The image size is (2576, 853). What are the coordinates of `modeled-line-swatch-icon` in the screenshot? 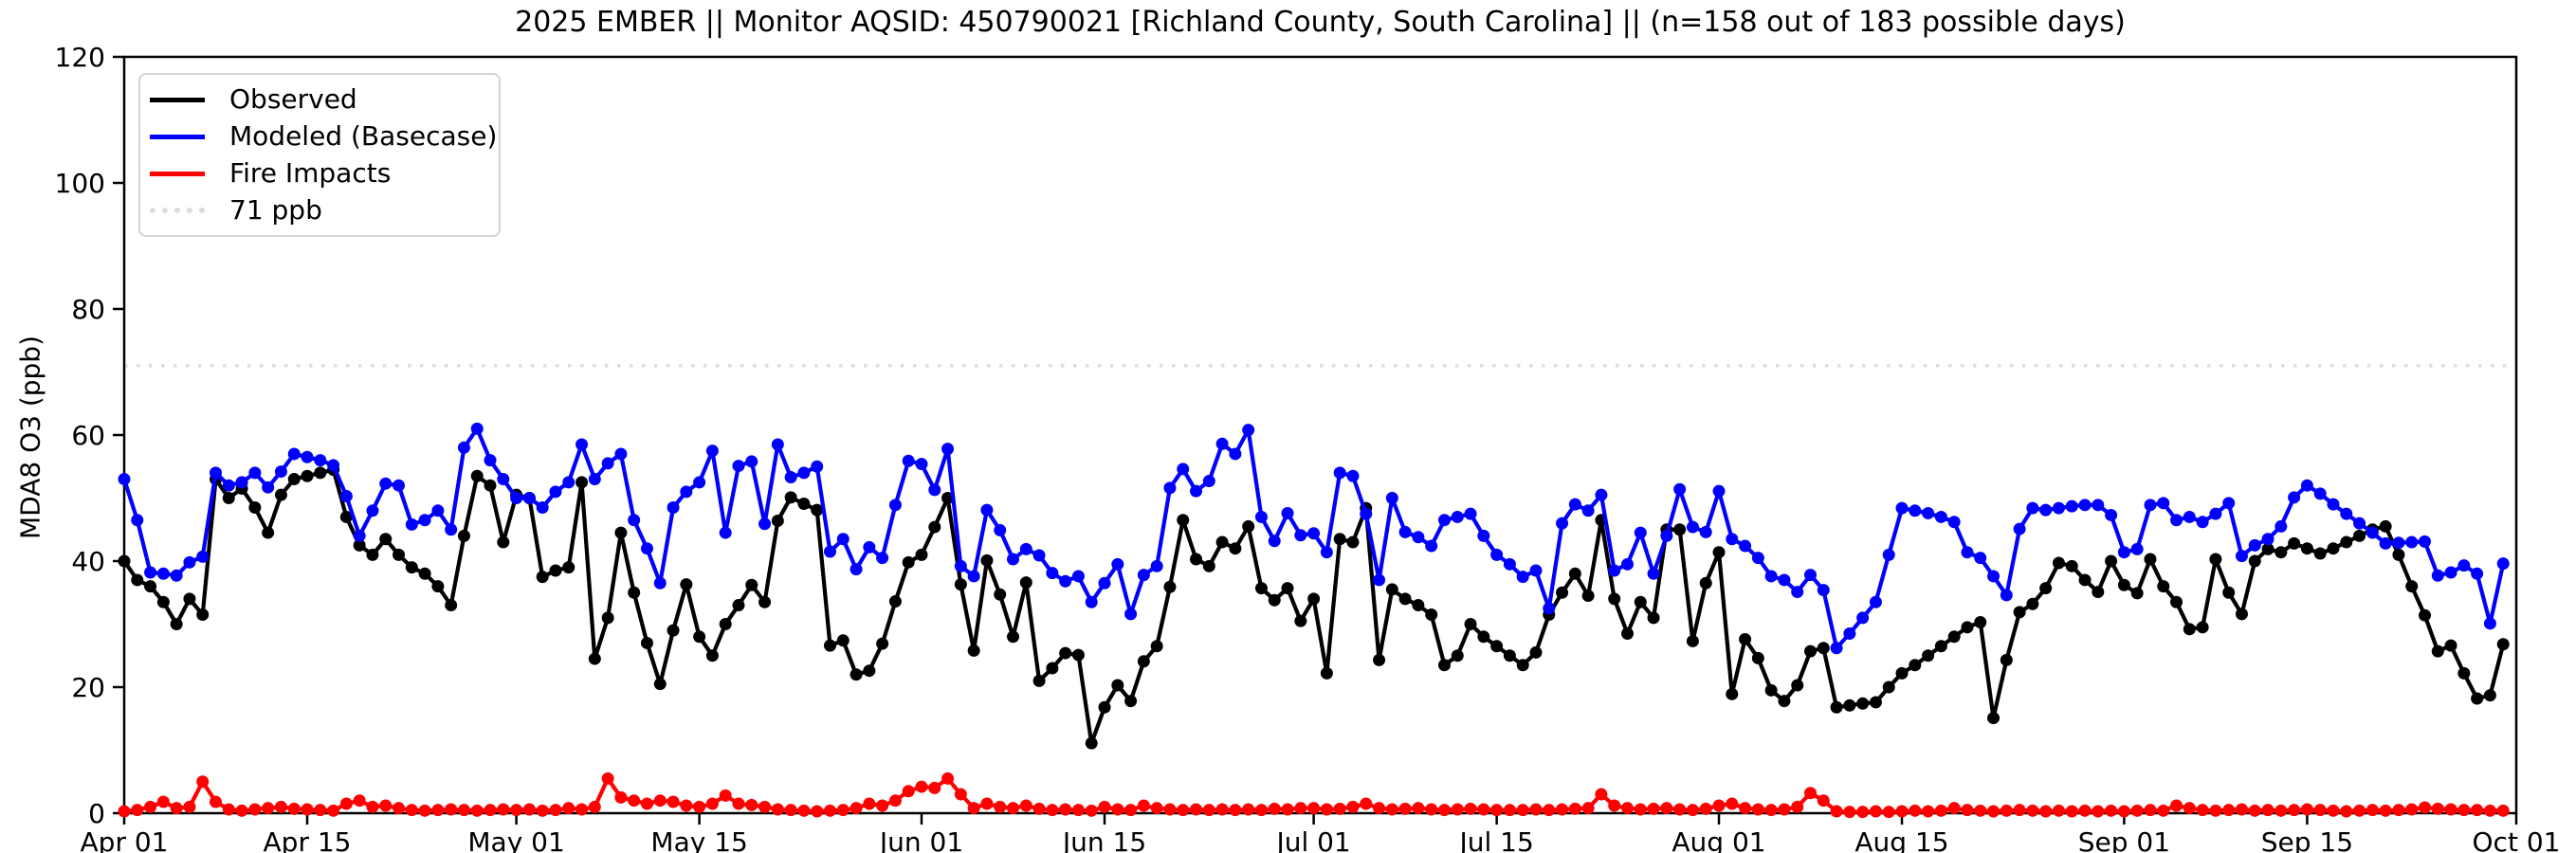 It's located at (177, 136).